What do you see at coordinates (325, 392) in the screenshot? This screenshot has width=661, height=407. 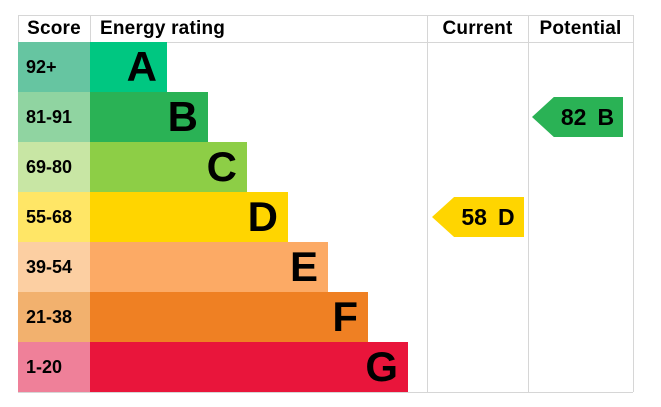 I see `table-bottom-border` at bounding box center [325, 392].